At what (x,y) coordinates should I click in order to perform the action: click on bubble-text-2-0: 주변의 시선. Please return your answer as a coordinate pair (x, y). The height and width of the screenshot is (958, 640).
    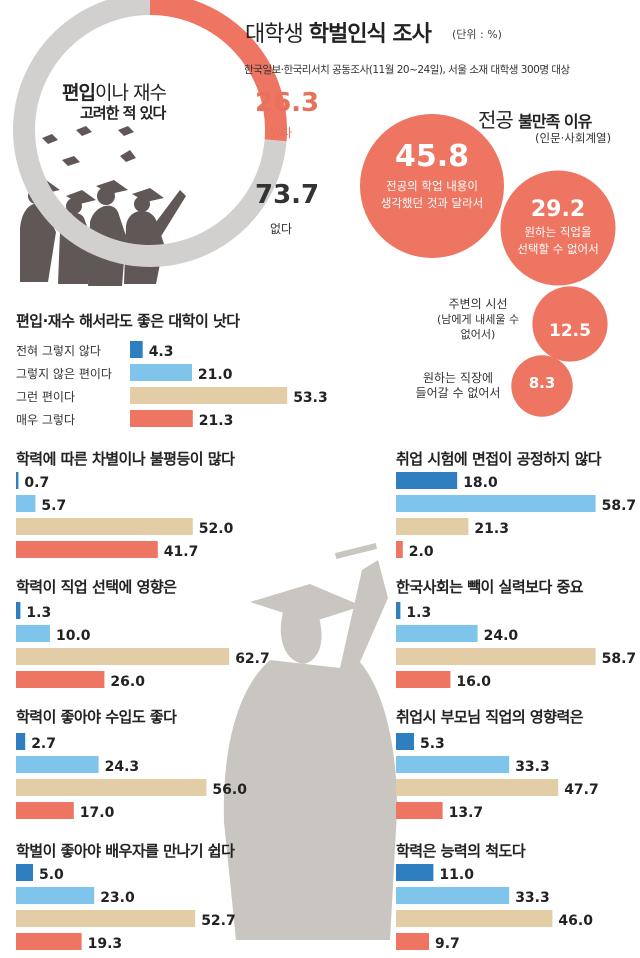
    Looking at the image, I should click on (477, 304).